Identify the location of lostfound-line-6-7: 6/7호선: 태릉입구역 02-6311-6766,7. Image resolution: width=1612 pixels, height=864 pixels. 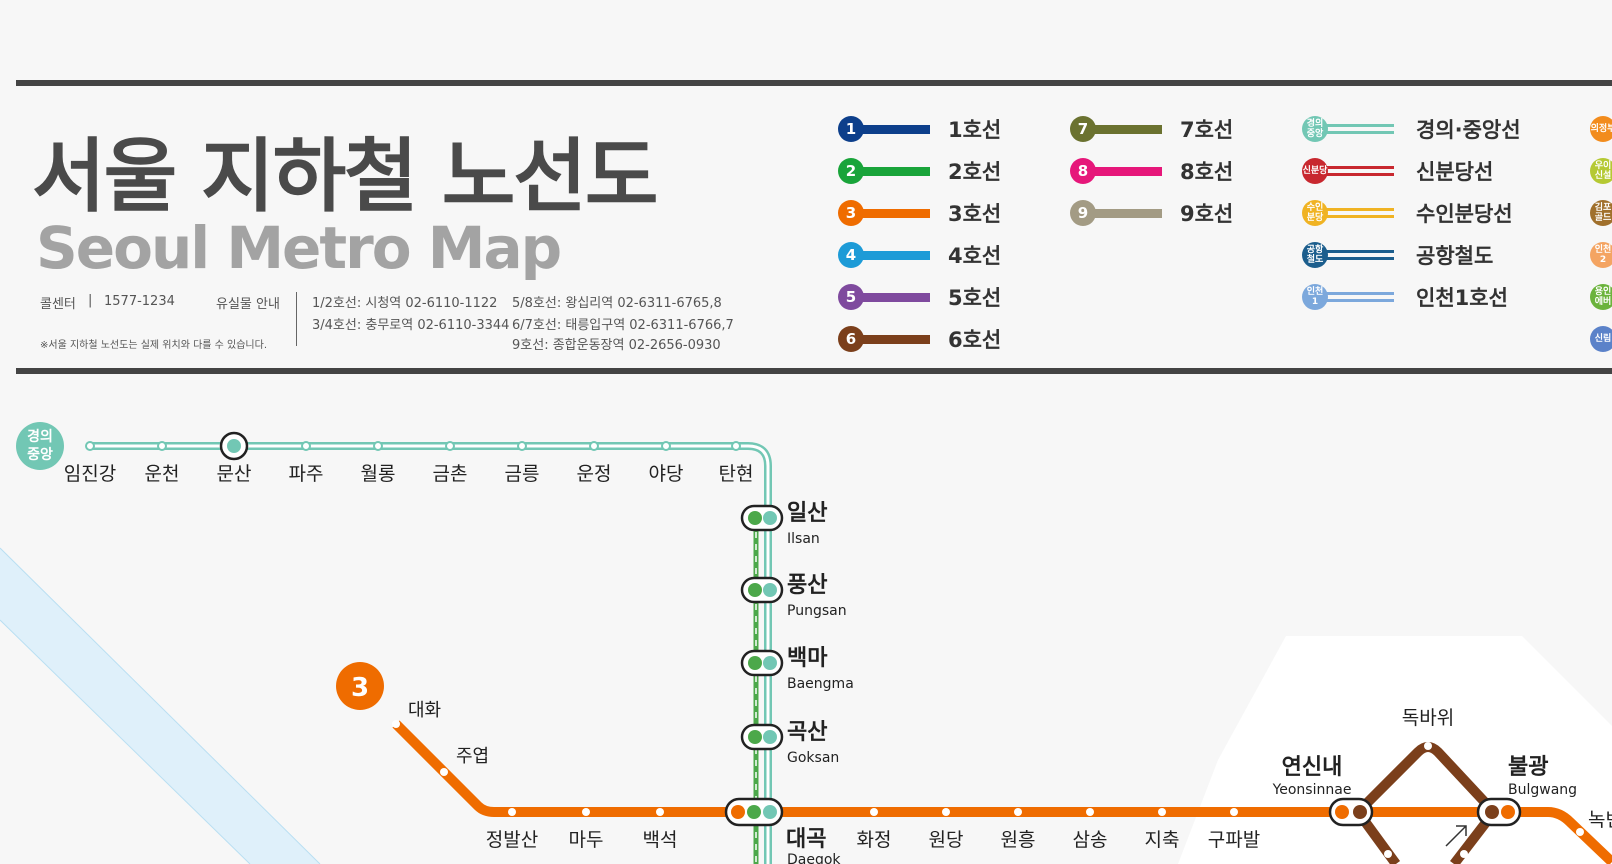
(623, 325).